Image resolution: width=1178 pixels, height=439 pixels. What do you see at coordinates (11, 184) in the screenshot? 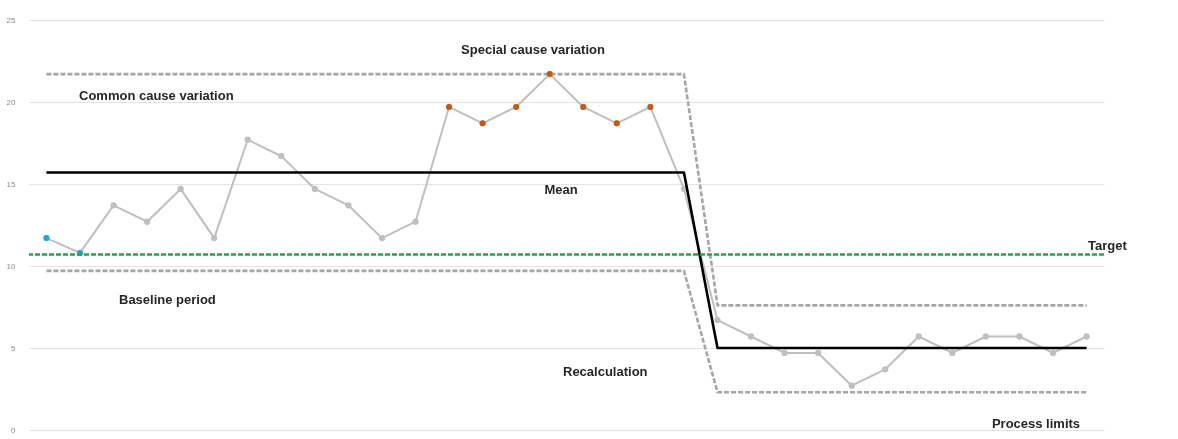
I see `y-tick-label: 15` at bounding box center [11, 184].